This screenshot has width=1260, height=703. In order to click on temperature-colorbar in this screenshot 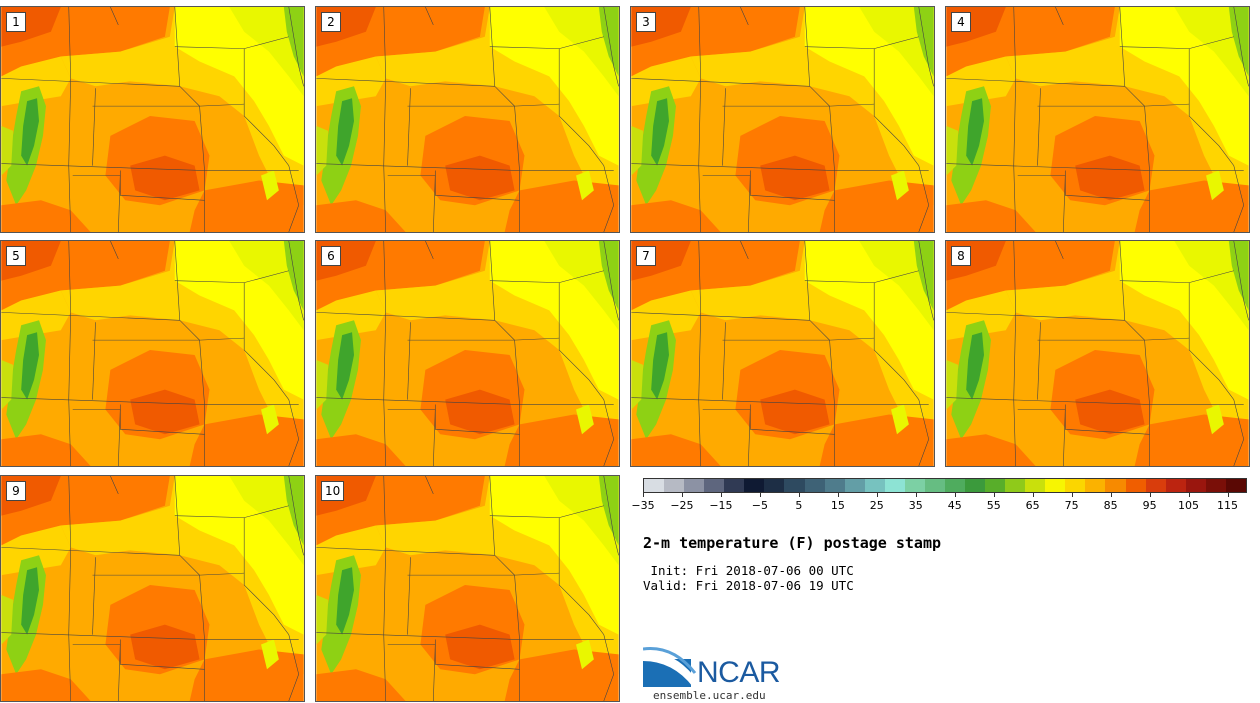, I will do `click(945, 485)`.